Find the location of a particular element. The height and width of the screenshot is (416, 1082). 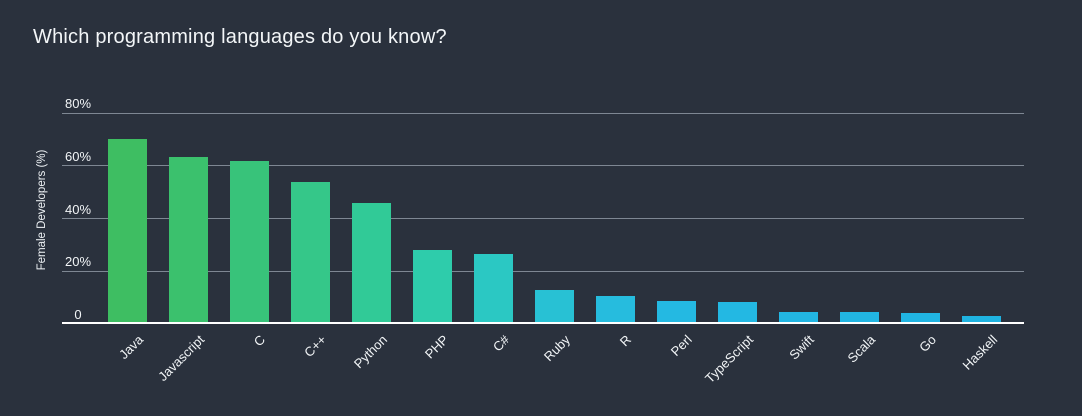

x-axis-label-scala: Scala is located at coordinates (861, 349).